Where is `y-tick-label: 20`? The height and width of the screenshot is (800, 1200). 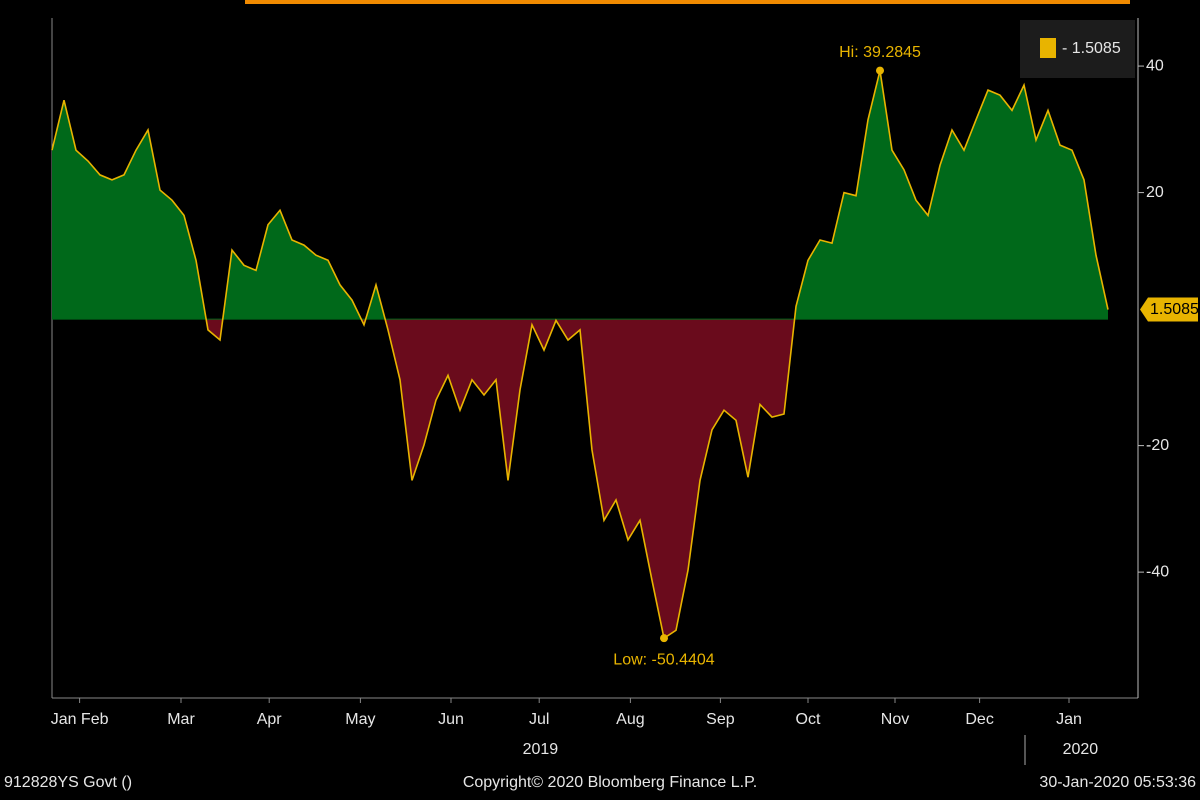 y-tick-label: 20 is located at coordinates (1155, 192).